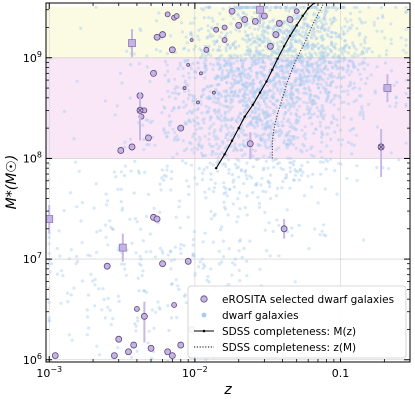 The image size is (415, 403). Describe the element at coordinates (50, 219) in the screenshot. I see `erosita-square-point` at that location.